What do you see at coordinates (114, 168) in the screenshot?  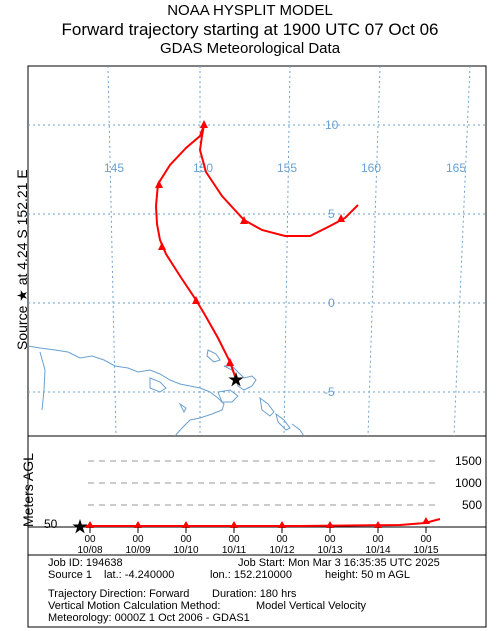 I see `lon-label-145: 145` at bounding box center [114, 168].